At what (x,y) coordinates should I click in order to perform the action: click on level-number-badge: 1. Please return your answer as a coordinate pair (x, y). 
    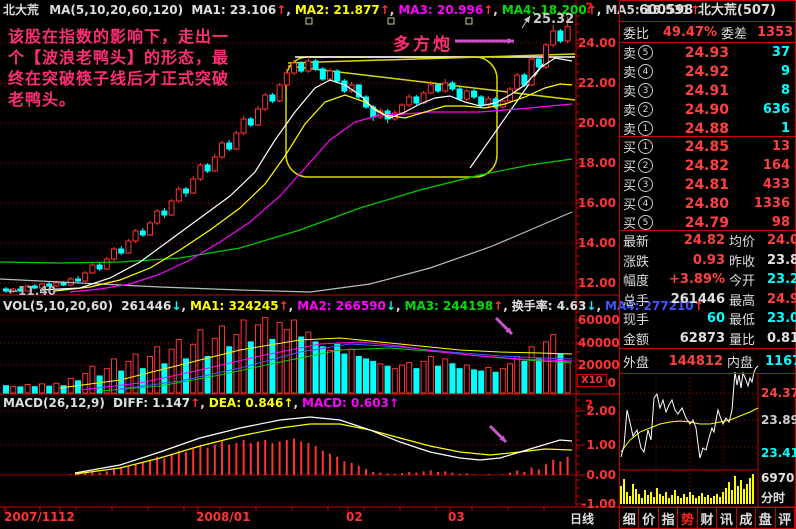
    Looking at the image, I should click on (646, 128).